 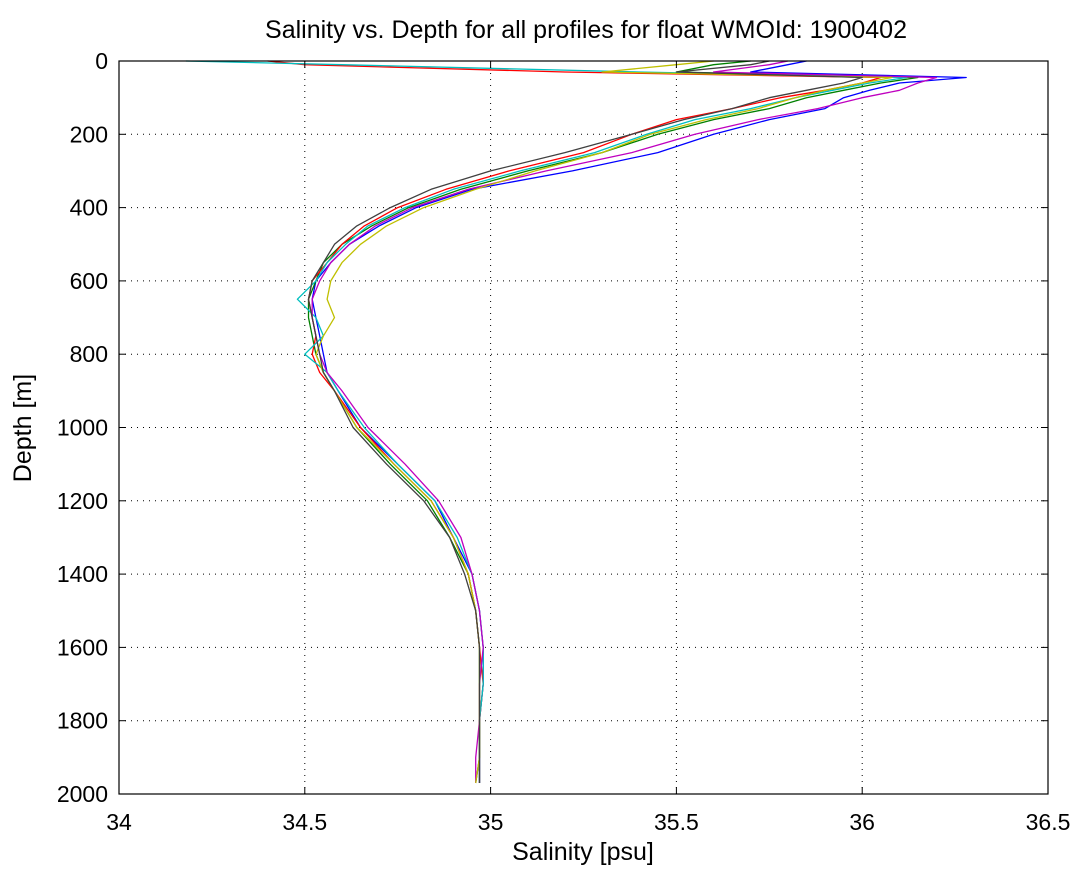 What do you see at coordinates (82, 574) in the screenshot?
I see `y-tick-label: 1400` at bounding box center [82, 574].